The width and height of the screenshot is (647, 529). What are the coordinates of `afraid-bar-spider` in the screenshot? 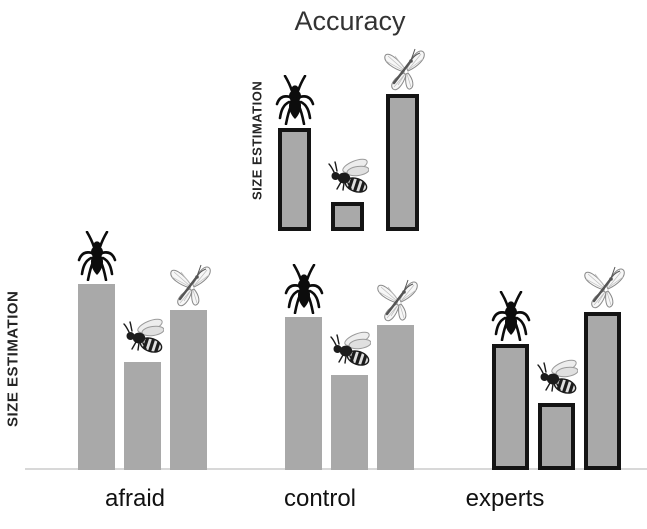 It's located at (96, 377).